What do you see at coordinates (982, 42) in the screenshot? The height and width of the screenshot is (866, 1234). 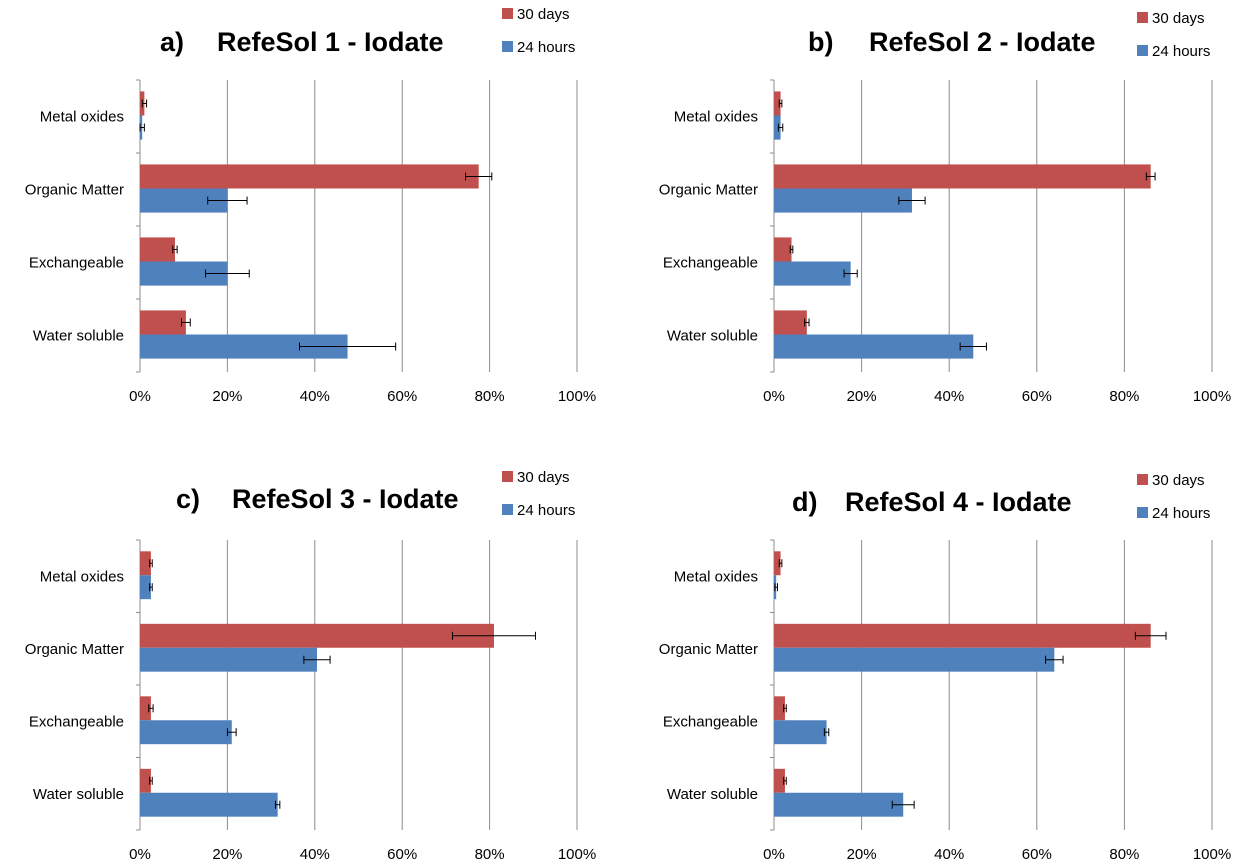 I see `chart-title: RefeSol 2 - Iodate` at bounding box center [982, 42].